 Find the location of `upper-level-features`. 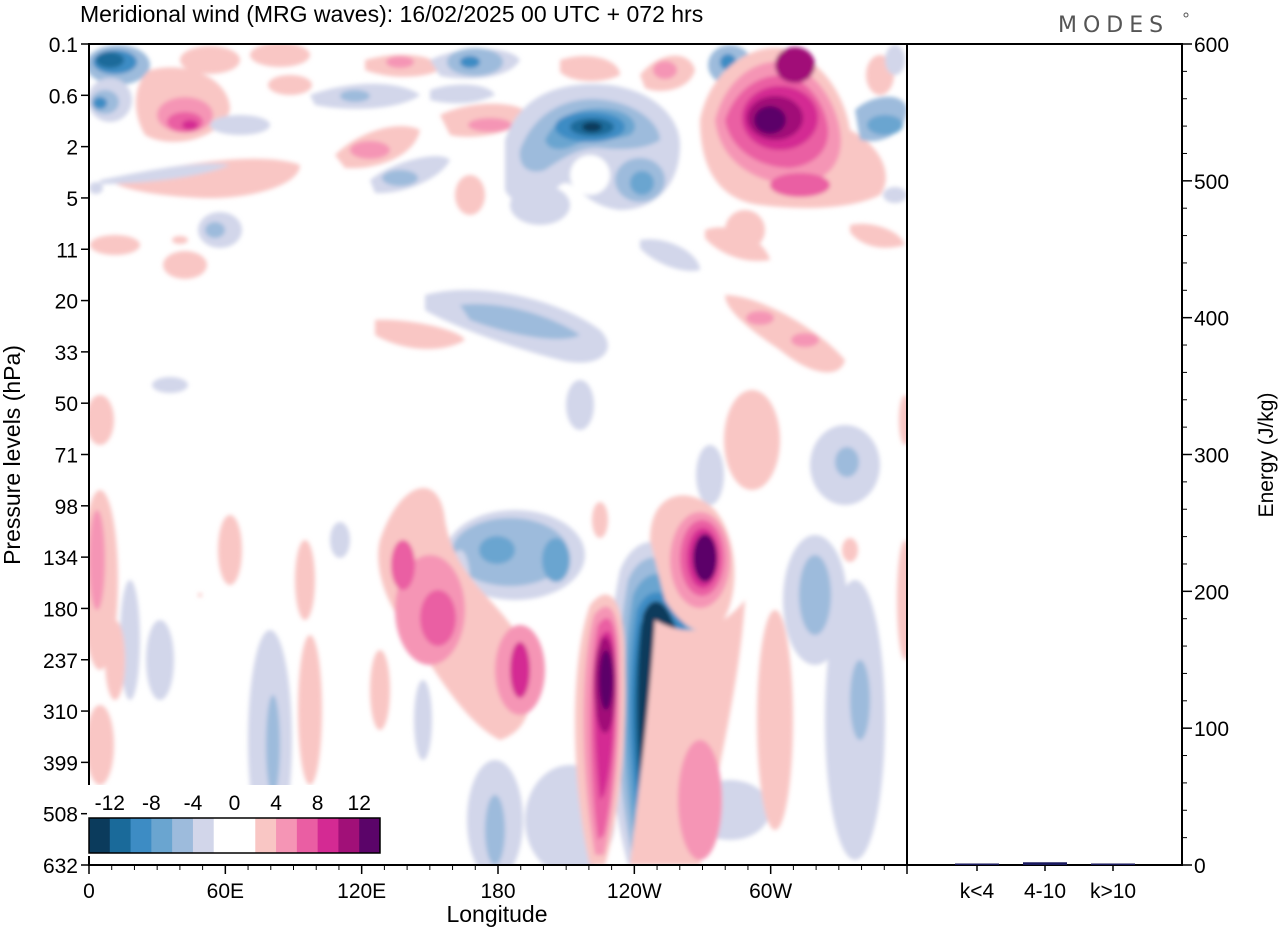

upper-level-features is located at coordinates (498, 147).